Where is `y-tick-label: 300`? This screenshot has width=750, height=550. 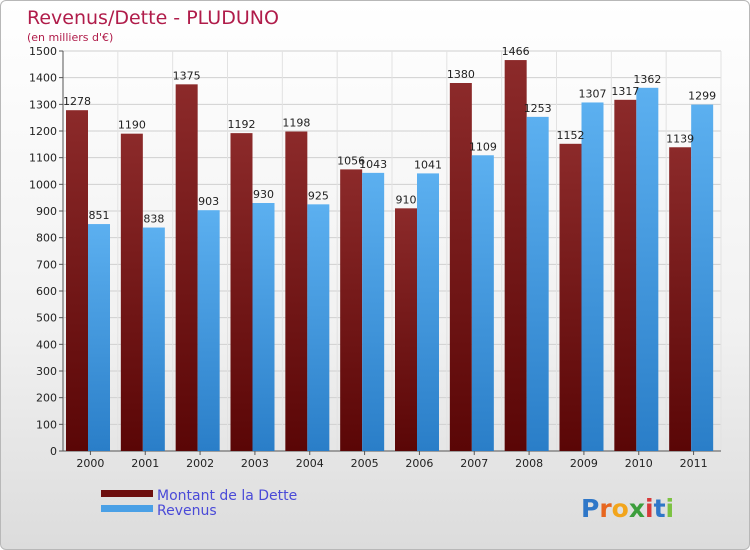 y-tick-label: 300 is located at coordinates (46, 371).